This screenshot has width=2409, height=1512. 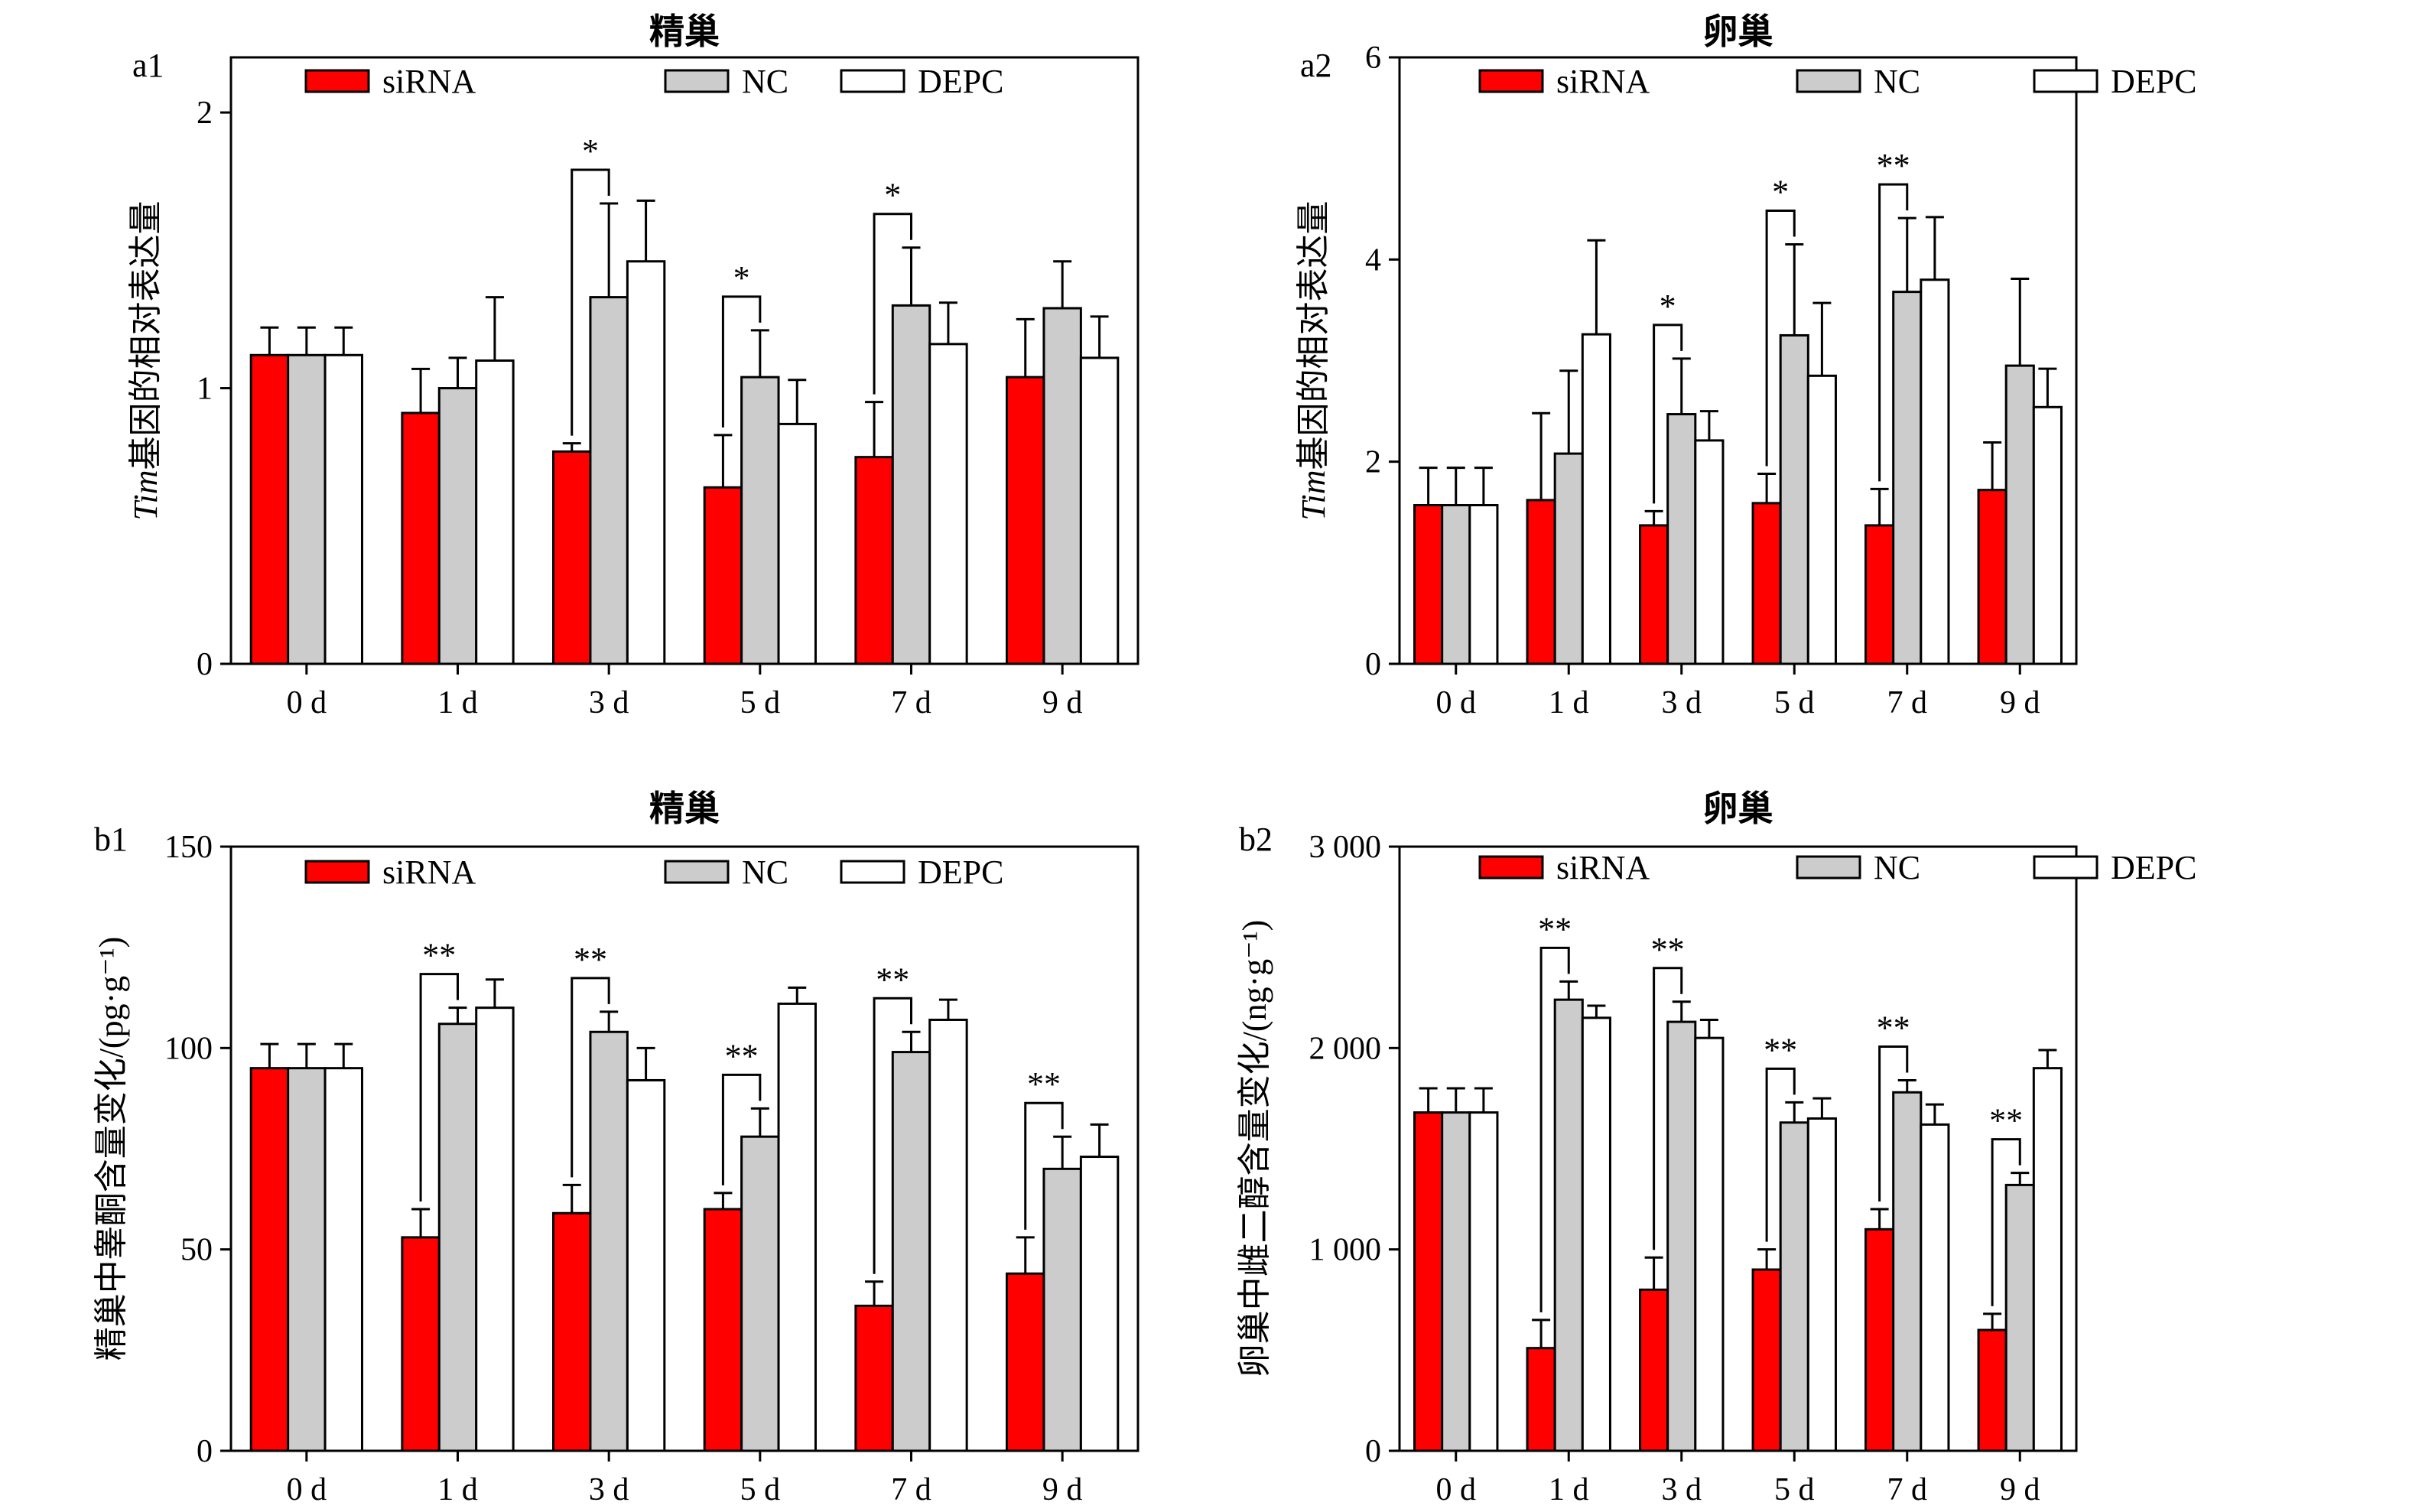 I want to click on panel-label: a1, so click(x=148, y=65).